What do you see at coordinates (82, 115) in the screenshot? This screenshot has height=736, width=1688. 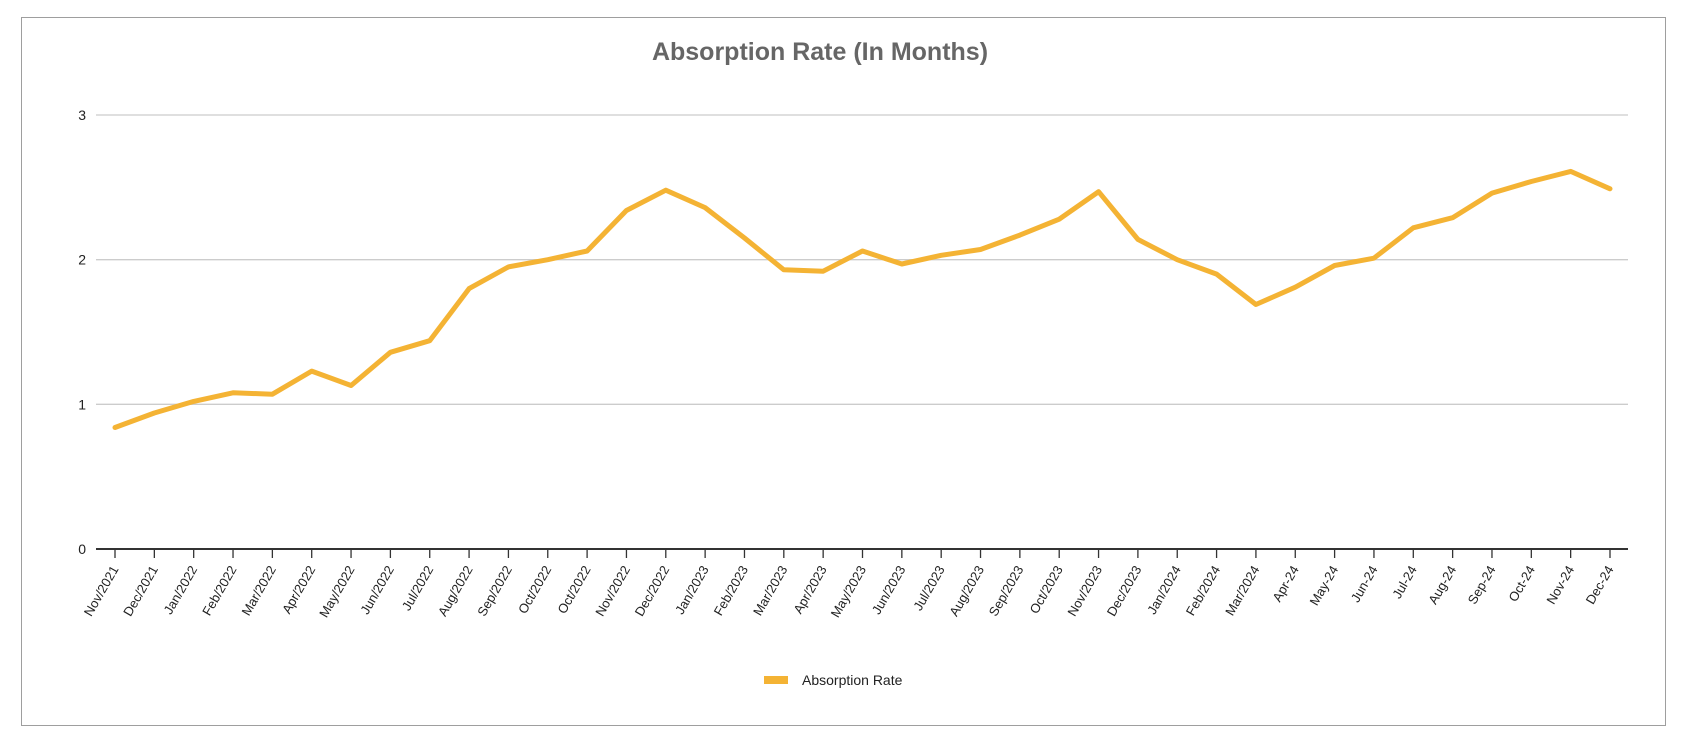 I see `y-tick-label: 3` at bounding box center [82, 115].